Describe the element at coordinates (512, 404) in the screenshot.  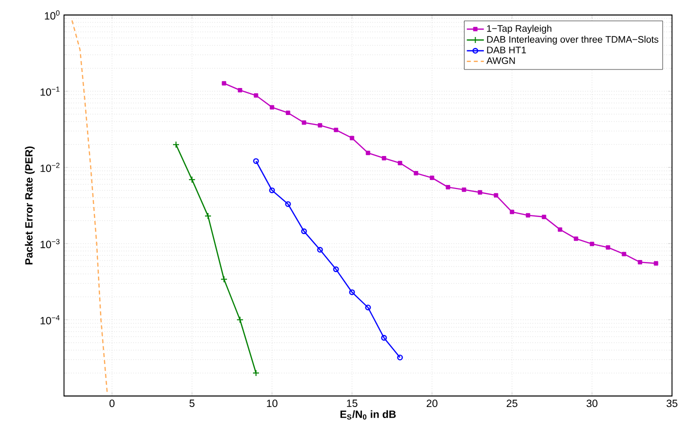
I see `x-tick-label: 25` at that location.